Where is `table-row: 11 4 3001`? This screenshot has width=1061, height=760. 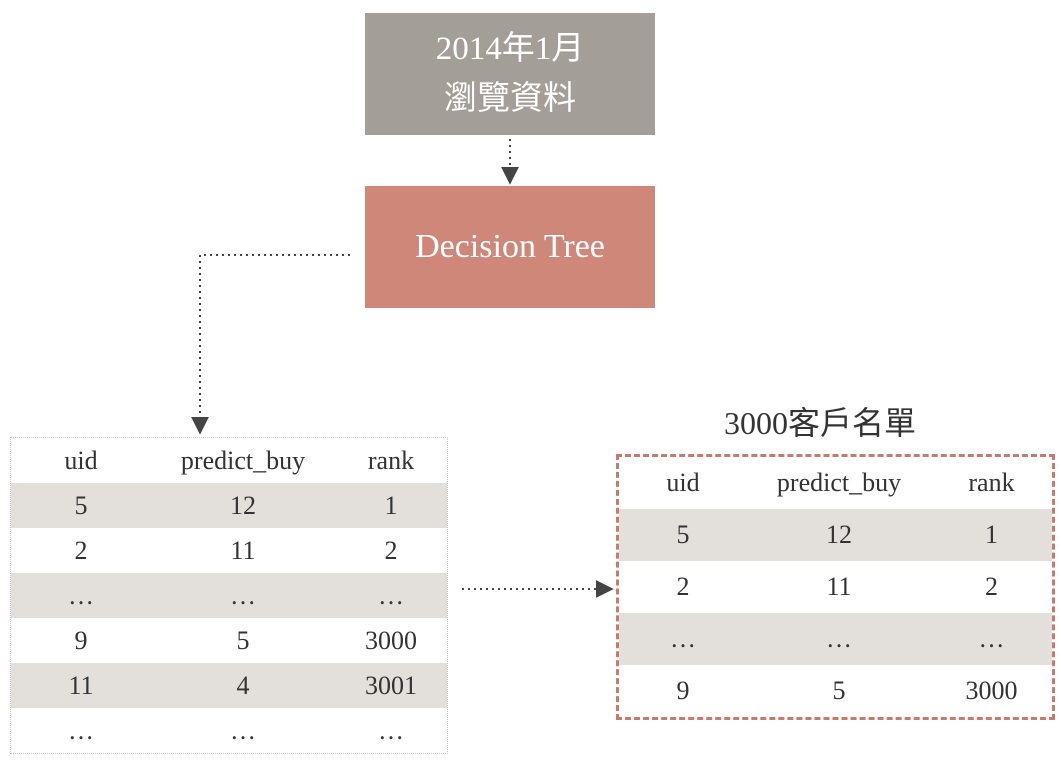 table-row: 11 4 3001 is located at coordinates (229, 685).